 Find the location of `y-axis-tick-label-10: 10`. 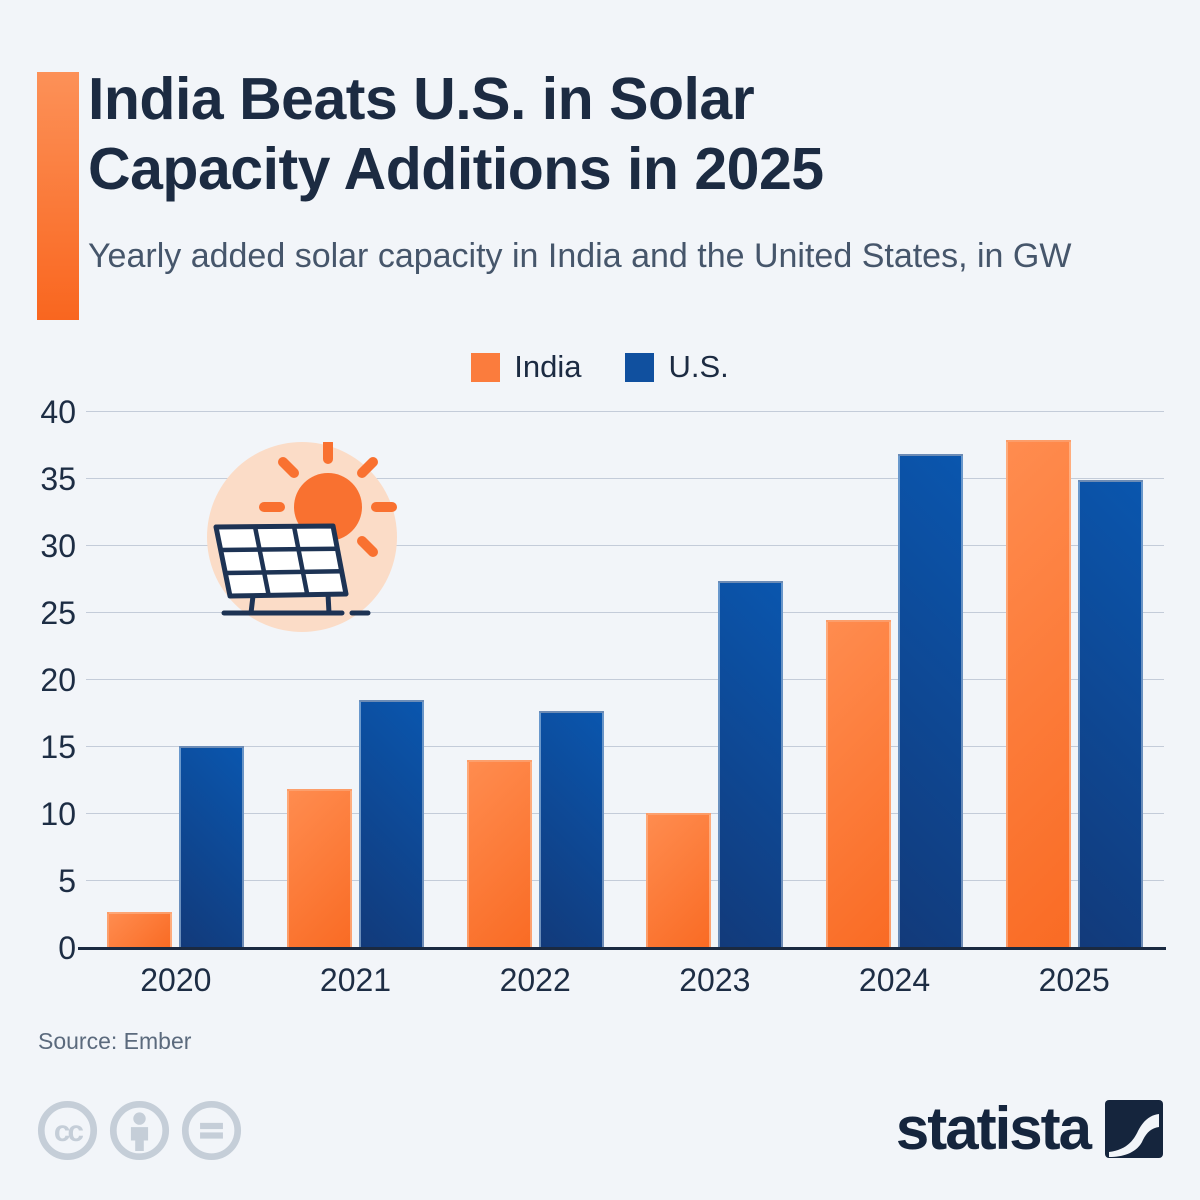

y-axis-tick-label-10: 10 is located at coordinates (58, 814).